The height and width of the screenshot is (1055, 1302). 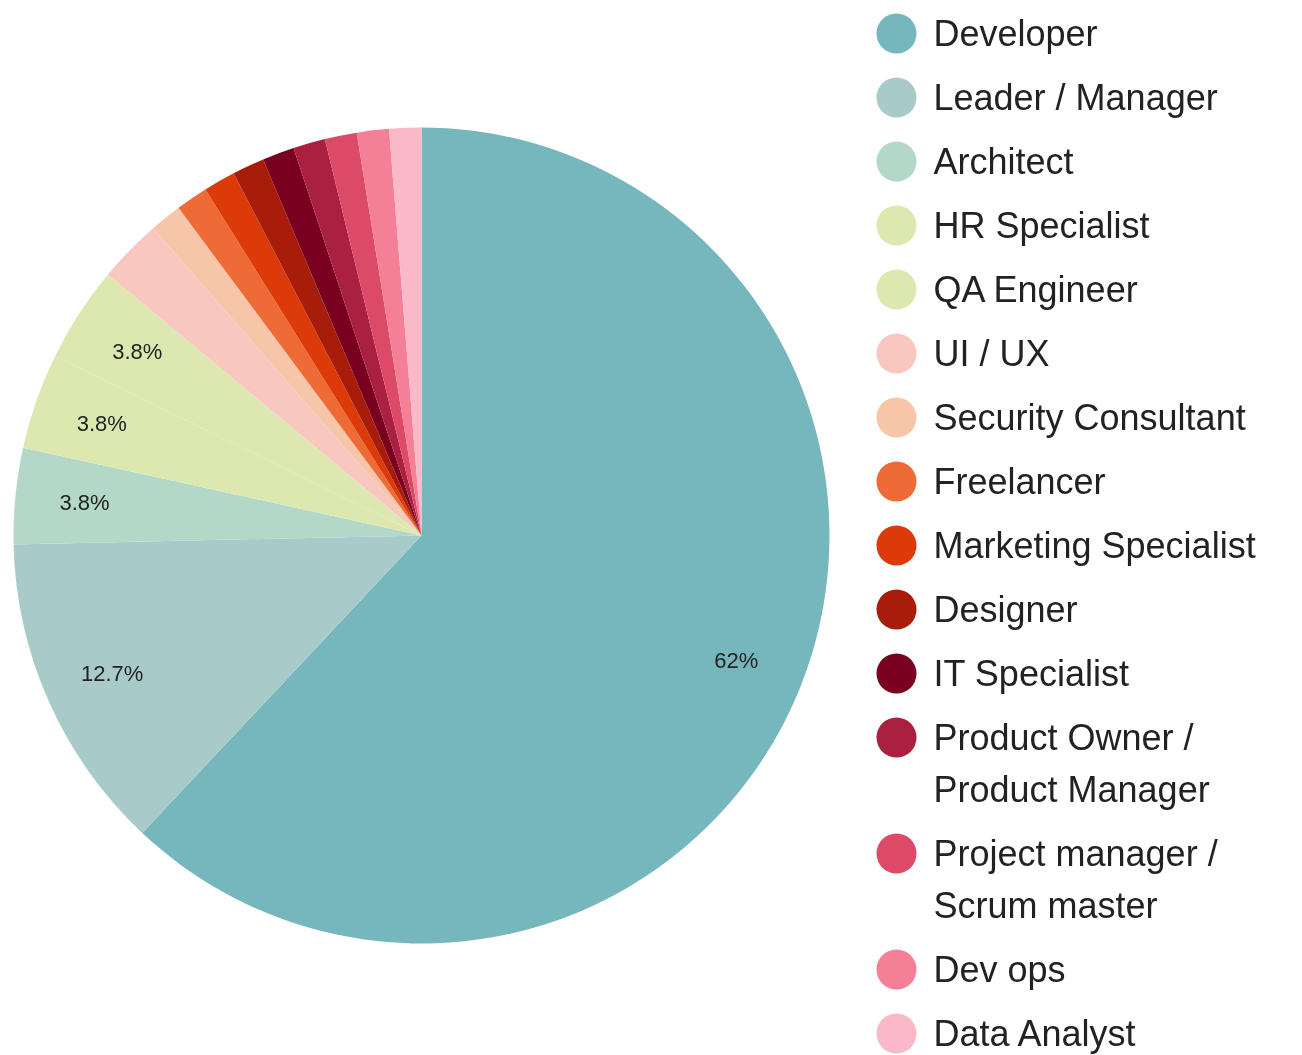 What do you see at coordinates (1071, 763) in the screenshot?
I see `legend-label: Product Owner / Product Manager` at bounding box center [1071, 763].